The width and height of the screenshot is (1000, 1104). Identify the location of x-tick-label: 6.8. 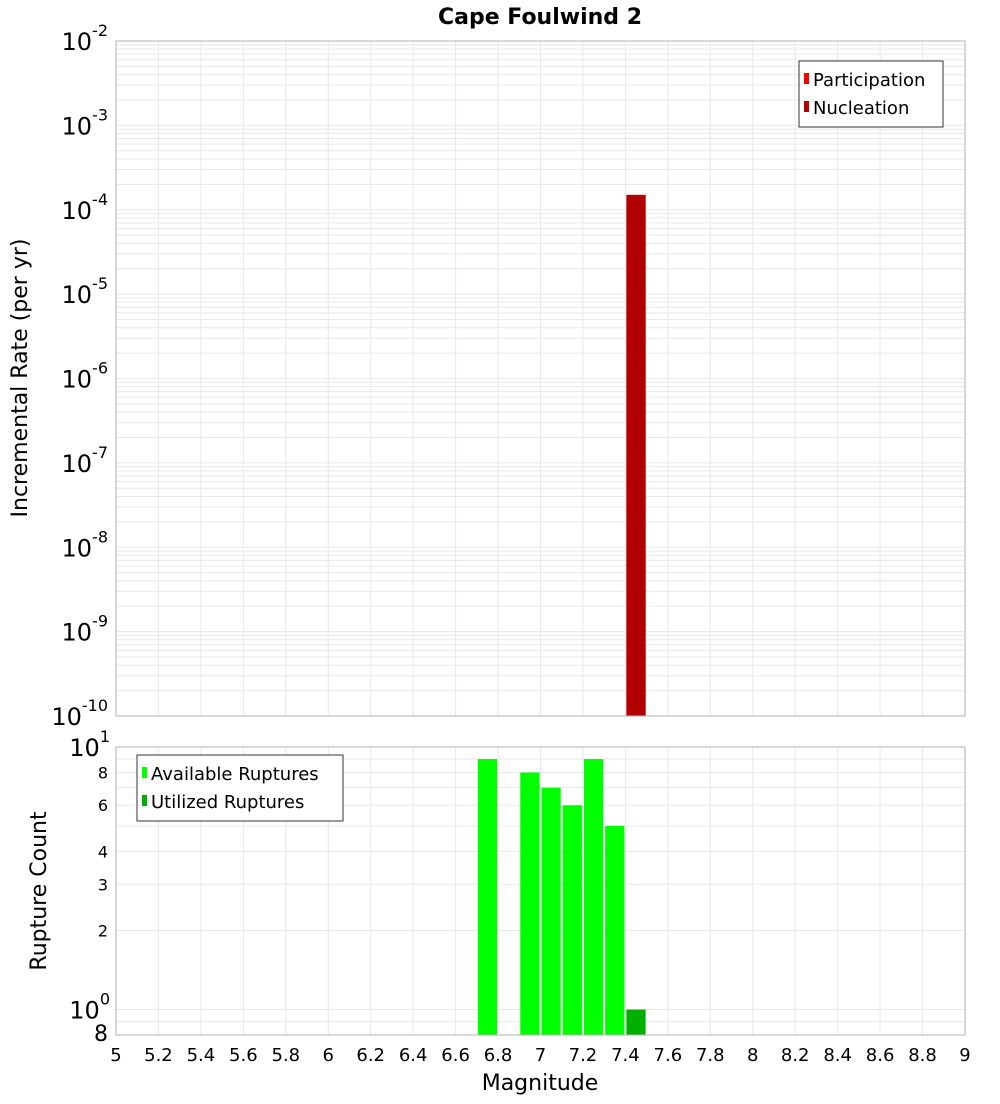
(498, 1055).